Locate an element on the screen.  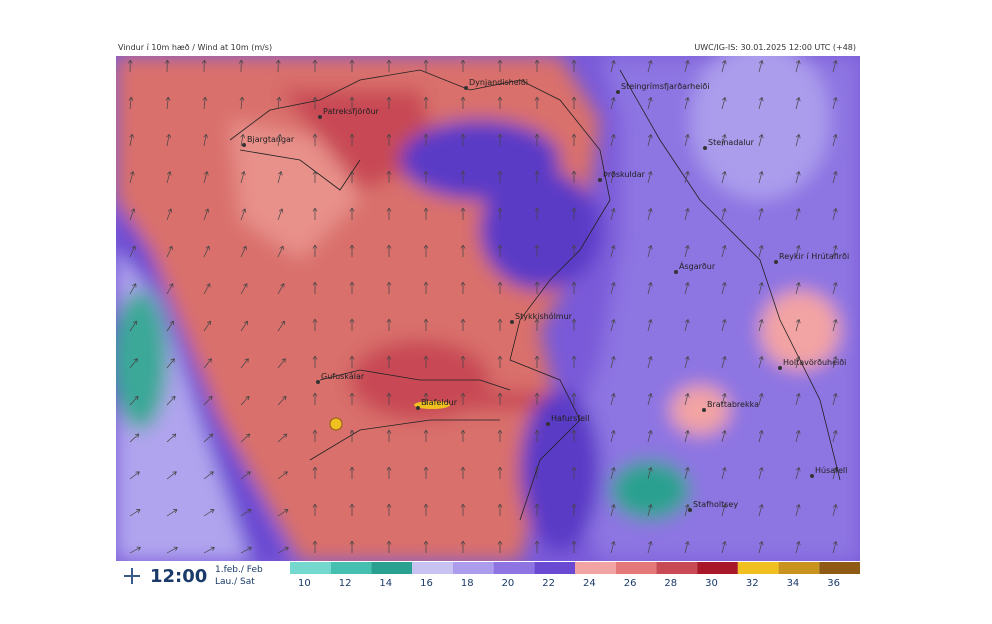
place-name: Brattabrekka is located at coordinates (733, 404).